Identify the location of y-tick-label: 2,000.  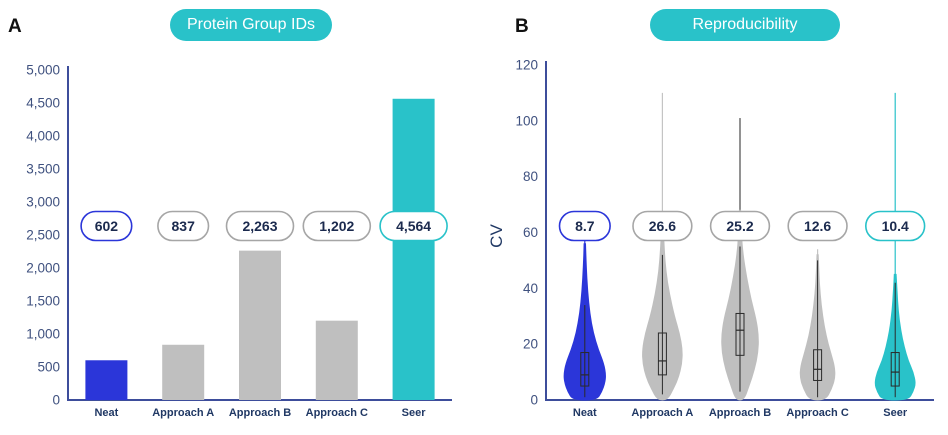
(43, 268).